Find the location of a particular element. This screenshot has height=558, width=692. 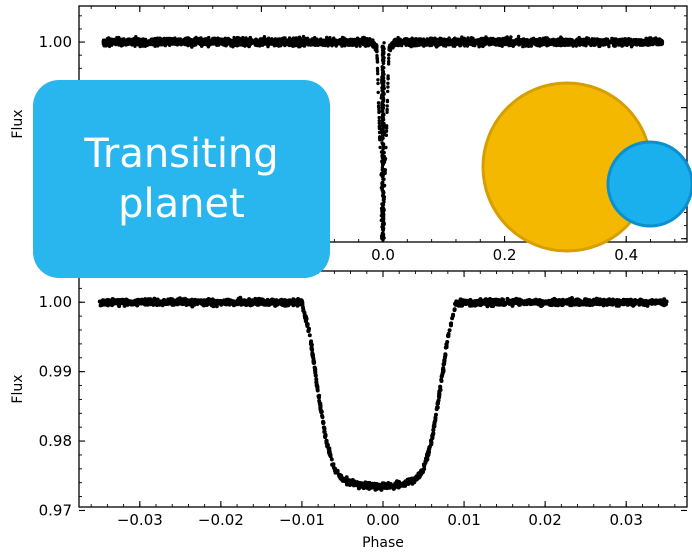

x-tick-label: 0.2 is located at coordinates (505, 255).